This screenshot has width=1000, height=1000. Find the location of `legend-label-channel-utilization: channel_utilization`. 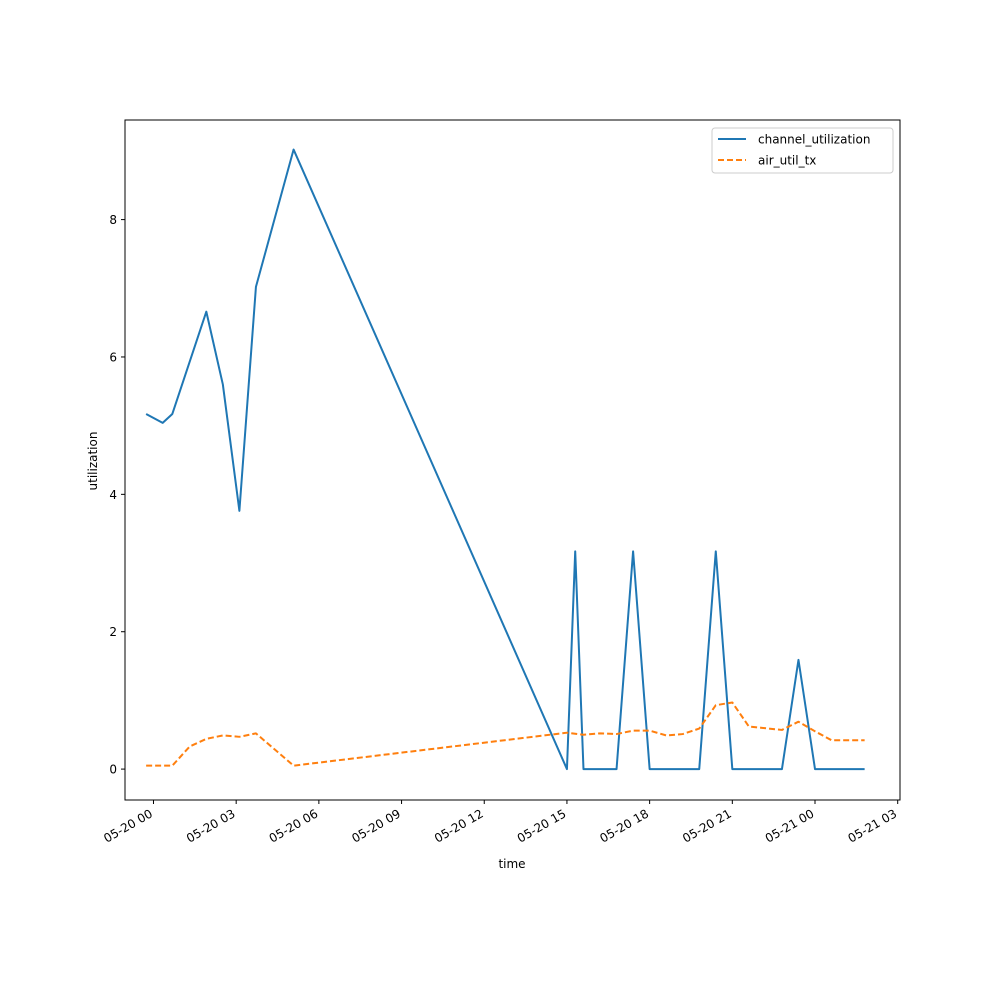

legend-label-channel-utilization: channel_utilization is located at coordinates (814, 140).